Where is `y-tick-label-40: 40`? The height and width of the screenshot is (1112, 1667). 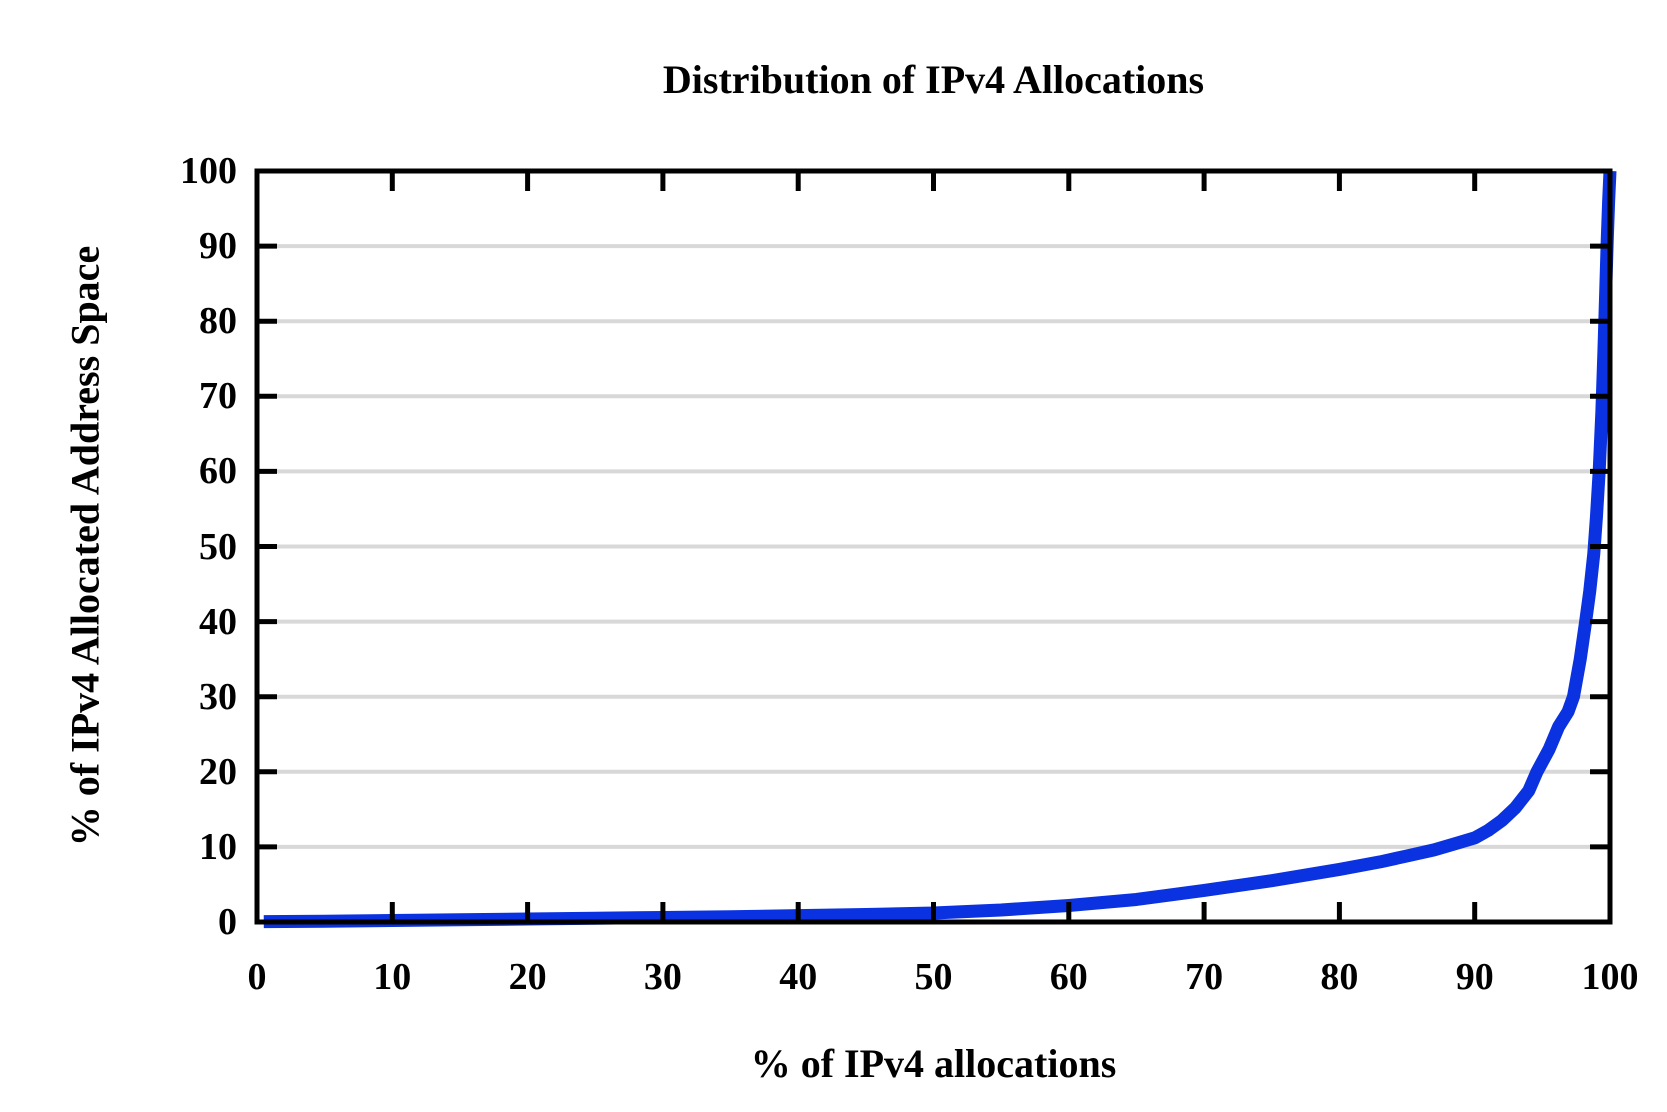 y-tick-label-40: 40 is located at coordinates (218, 621).